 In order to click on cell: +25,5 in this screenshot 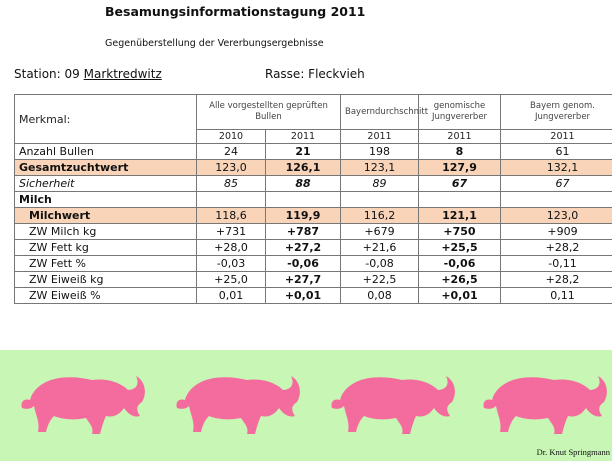, I will do `click(460, 248)`.